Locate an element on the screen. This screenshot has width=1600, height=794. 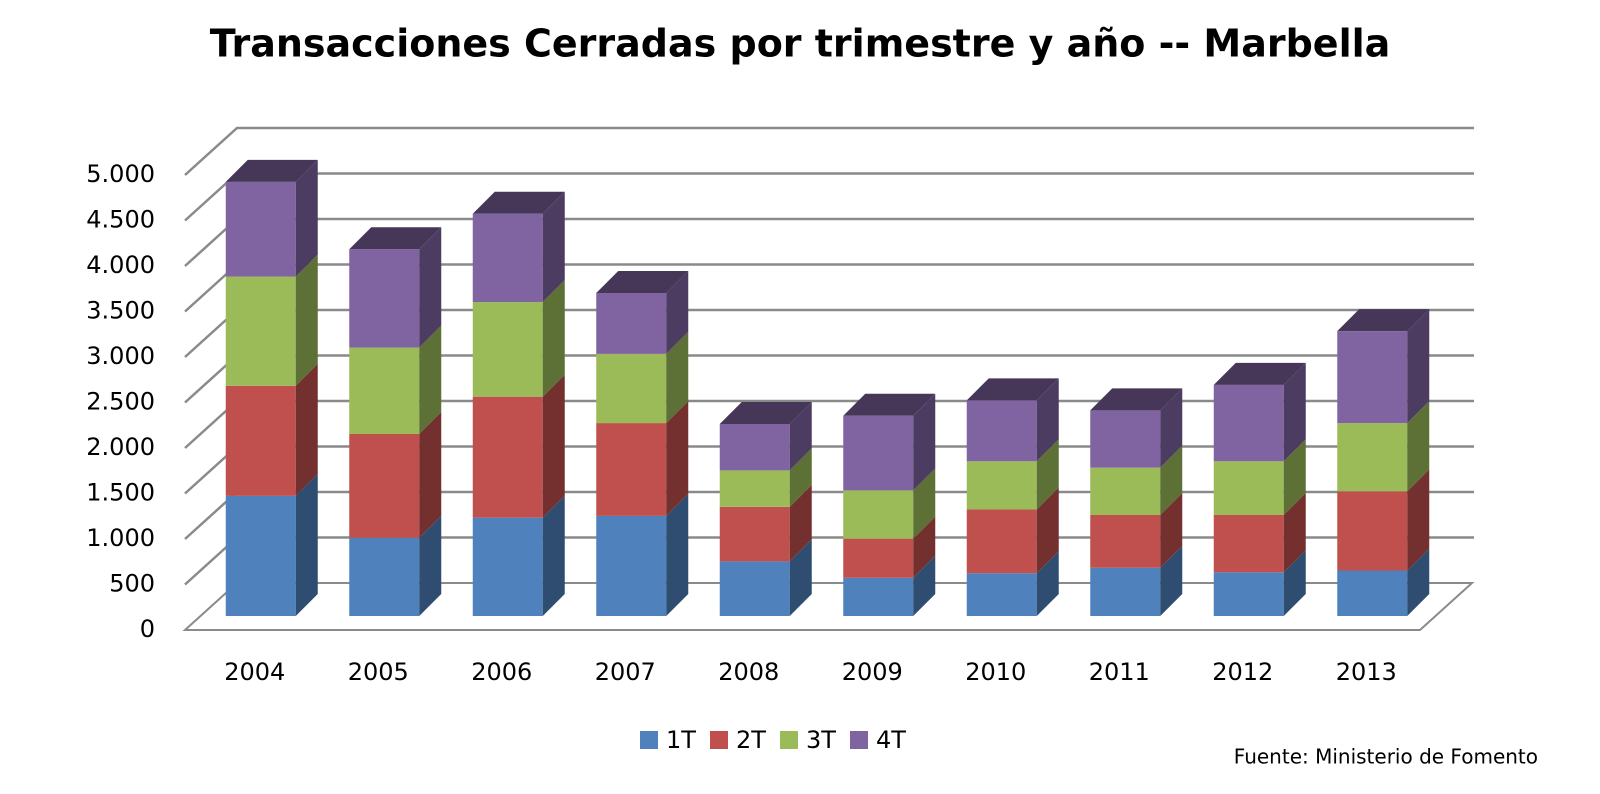
y-tick-label: 1.000 is located at coordinates (120, 538).